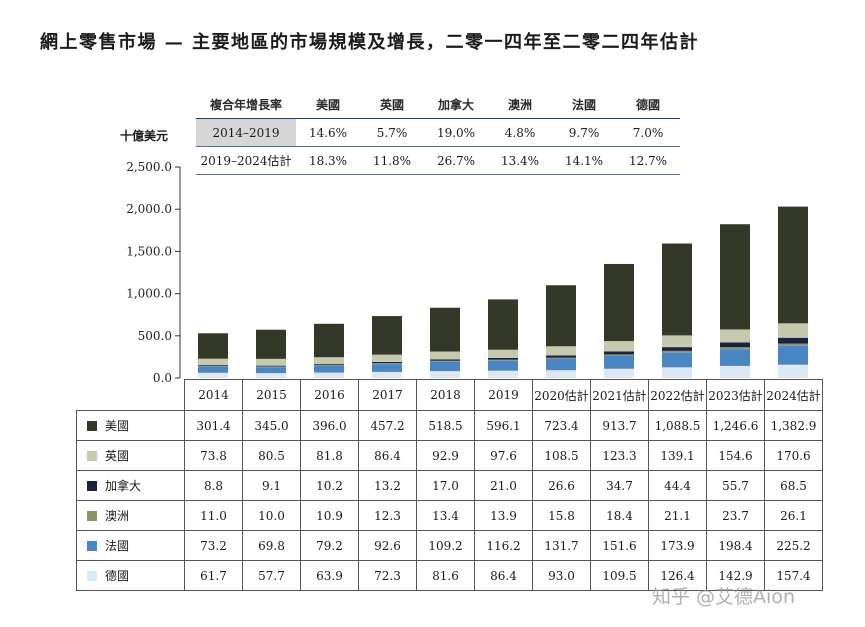  What do you see at coordinates (677, 575) in the screenshot?
I see `data-label: 126.4` at bounding box center [677, 575].